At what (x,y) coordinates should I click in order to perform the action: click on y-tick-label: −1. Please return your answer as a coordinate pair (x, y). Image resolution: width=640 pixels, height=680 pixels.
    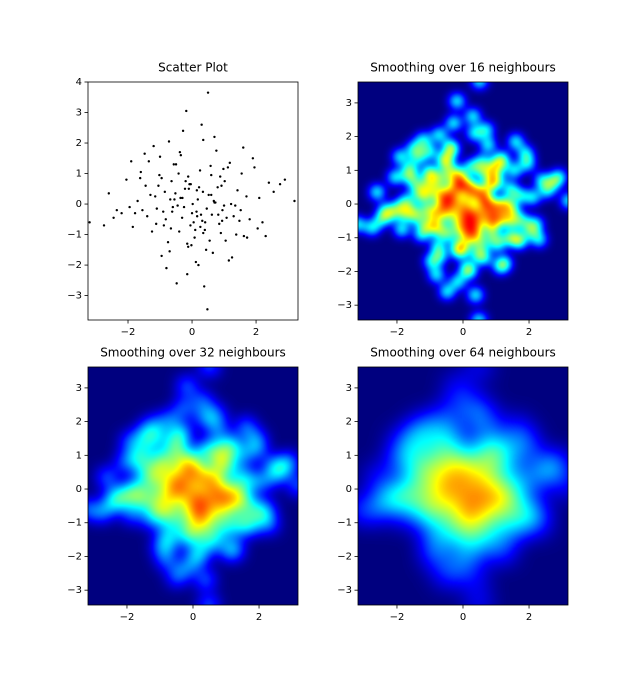
    Looking at the image, I should click on (344, 238).